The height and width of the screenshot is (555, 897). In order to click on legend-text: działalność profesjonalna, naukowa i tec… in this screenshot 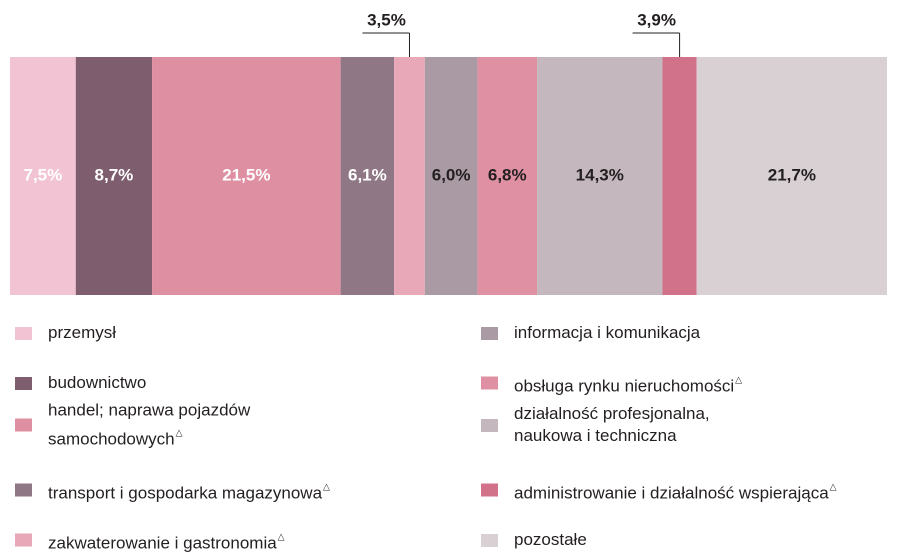, I will do `click(612, 425)`.